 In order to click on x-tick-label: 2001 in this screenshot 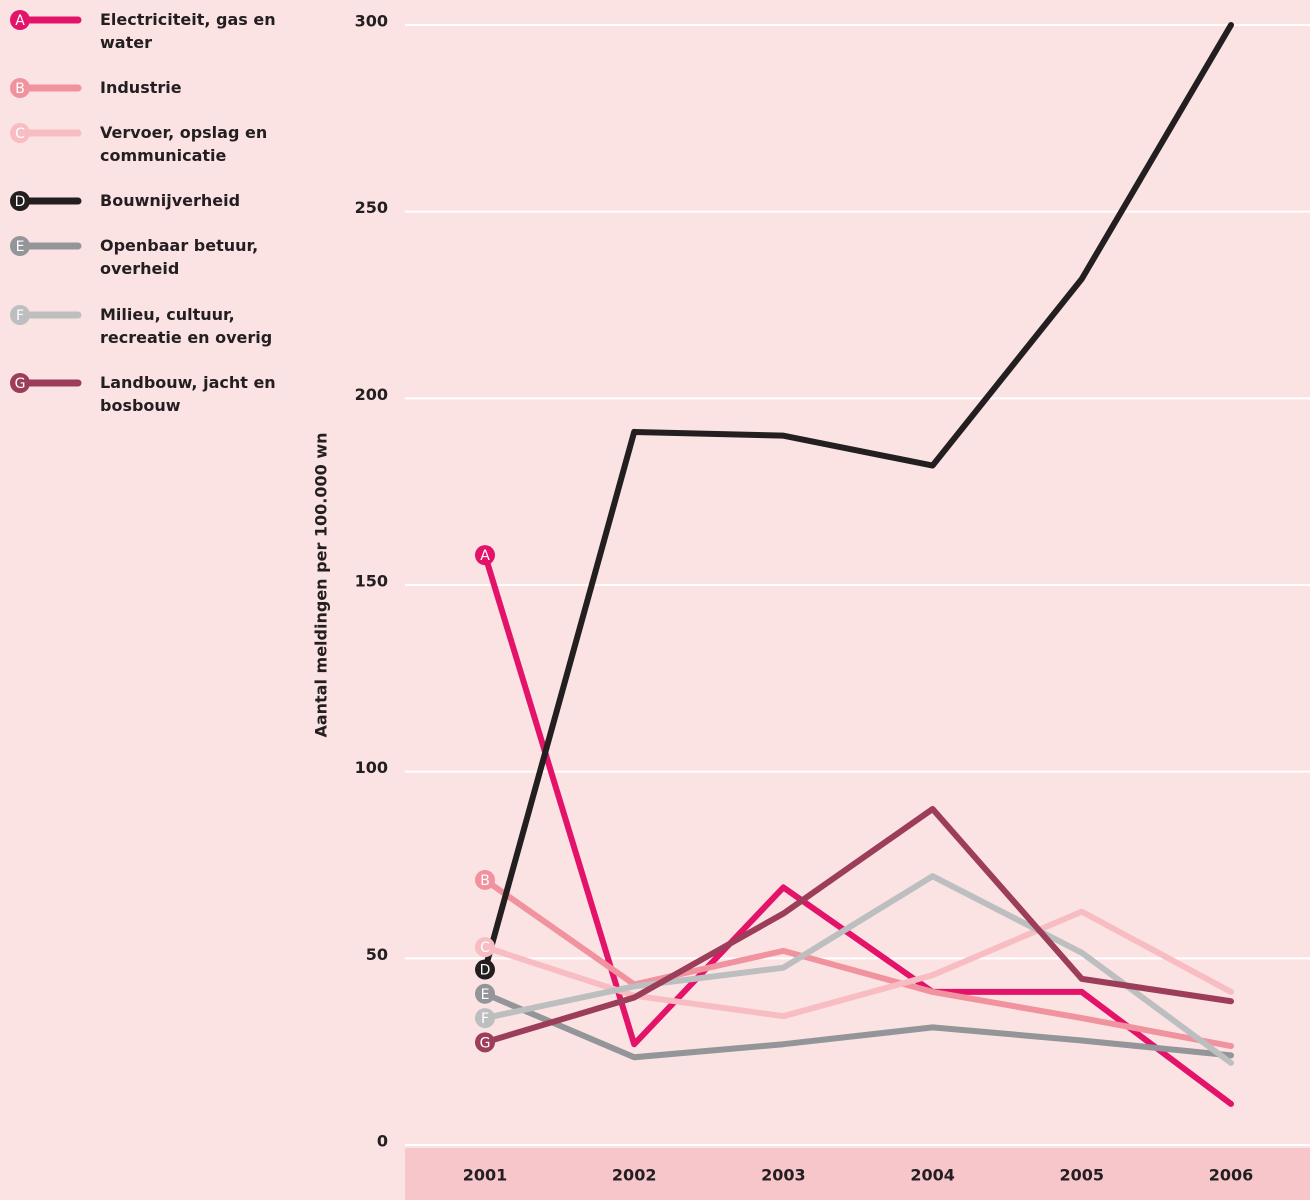, I will do `click(485, 1175)`.